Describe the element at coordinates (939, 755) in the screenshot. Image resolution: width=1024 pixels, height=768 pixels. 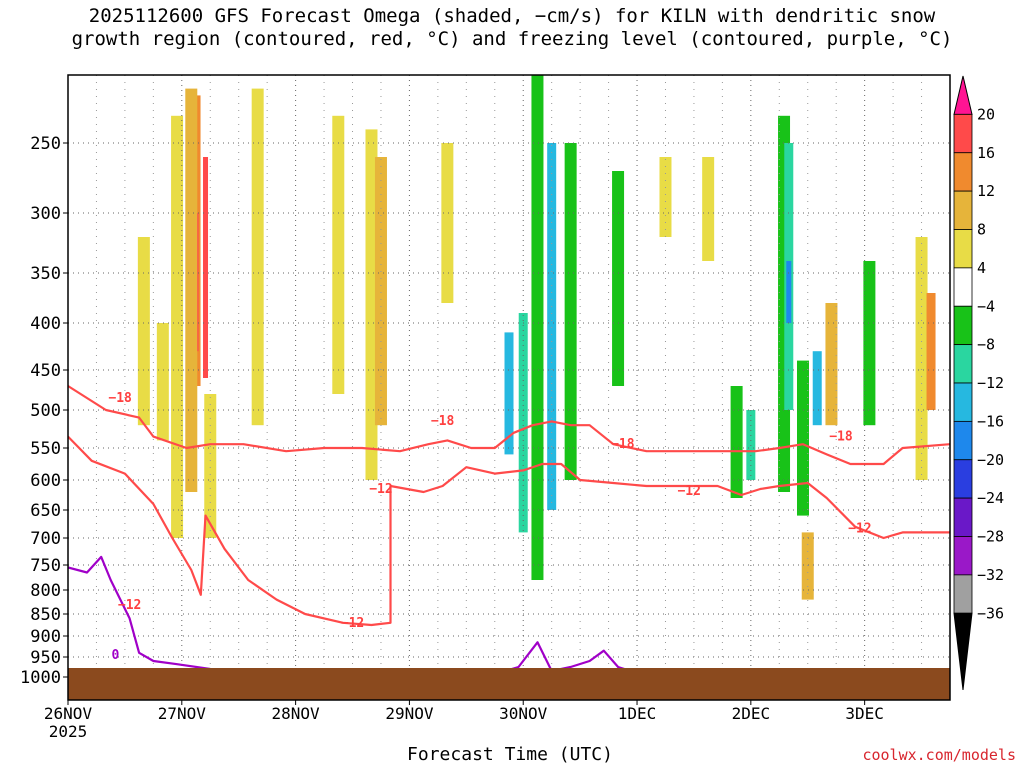
I see `credit-link: coolwx.com/models` at that location.